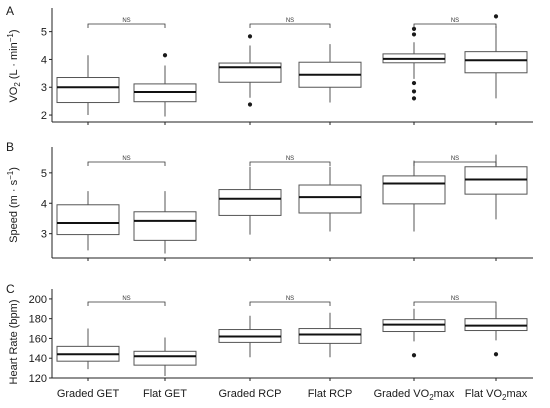 The width and height of the screenshot is (550, 408). Describe the element at coordinates (44, 88) in the screenshot. I see `y-tick-label-a: 3` at that location.